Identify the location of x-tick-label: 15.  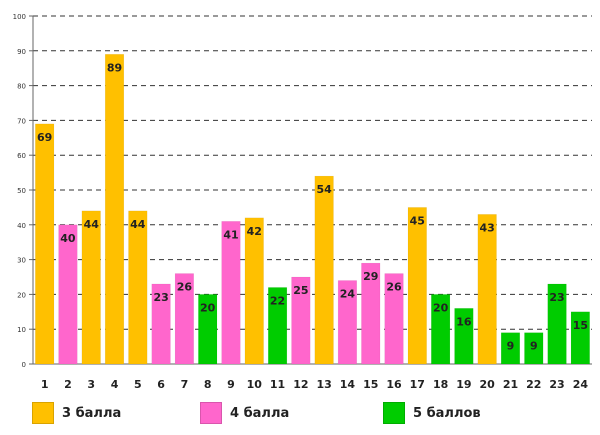
(370, 384).